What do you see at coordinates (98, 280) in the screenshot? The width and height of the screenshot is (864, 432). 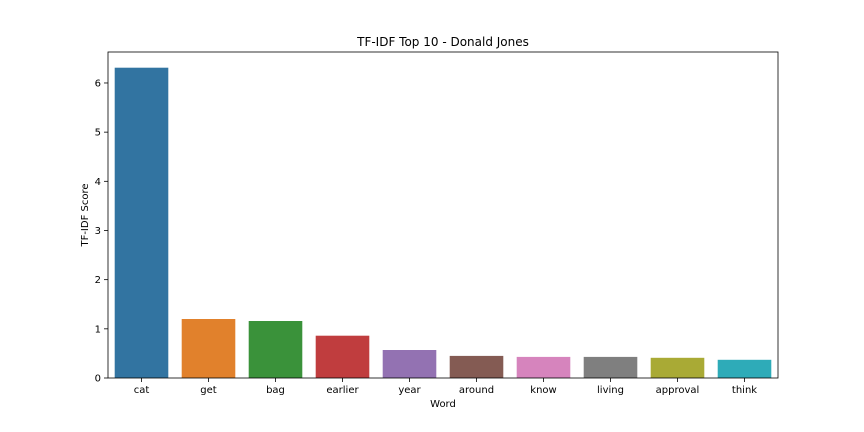 I see `y-tick-label: 2` at bounding box center [98, 280].